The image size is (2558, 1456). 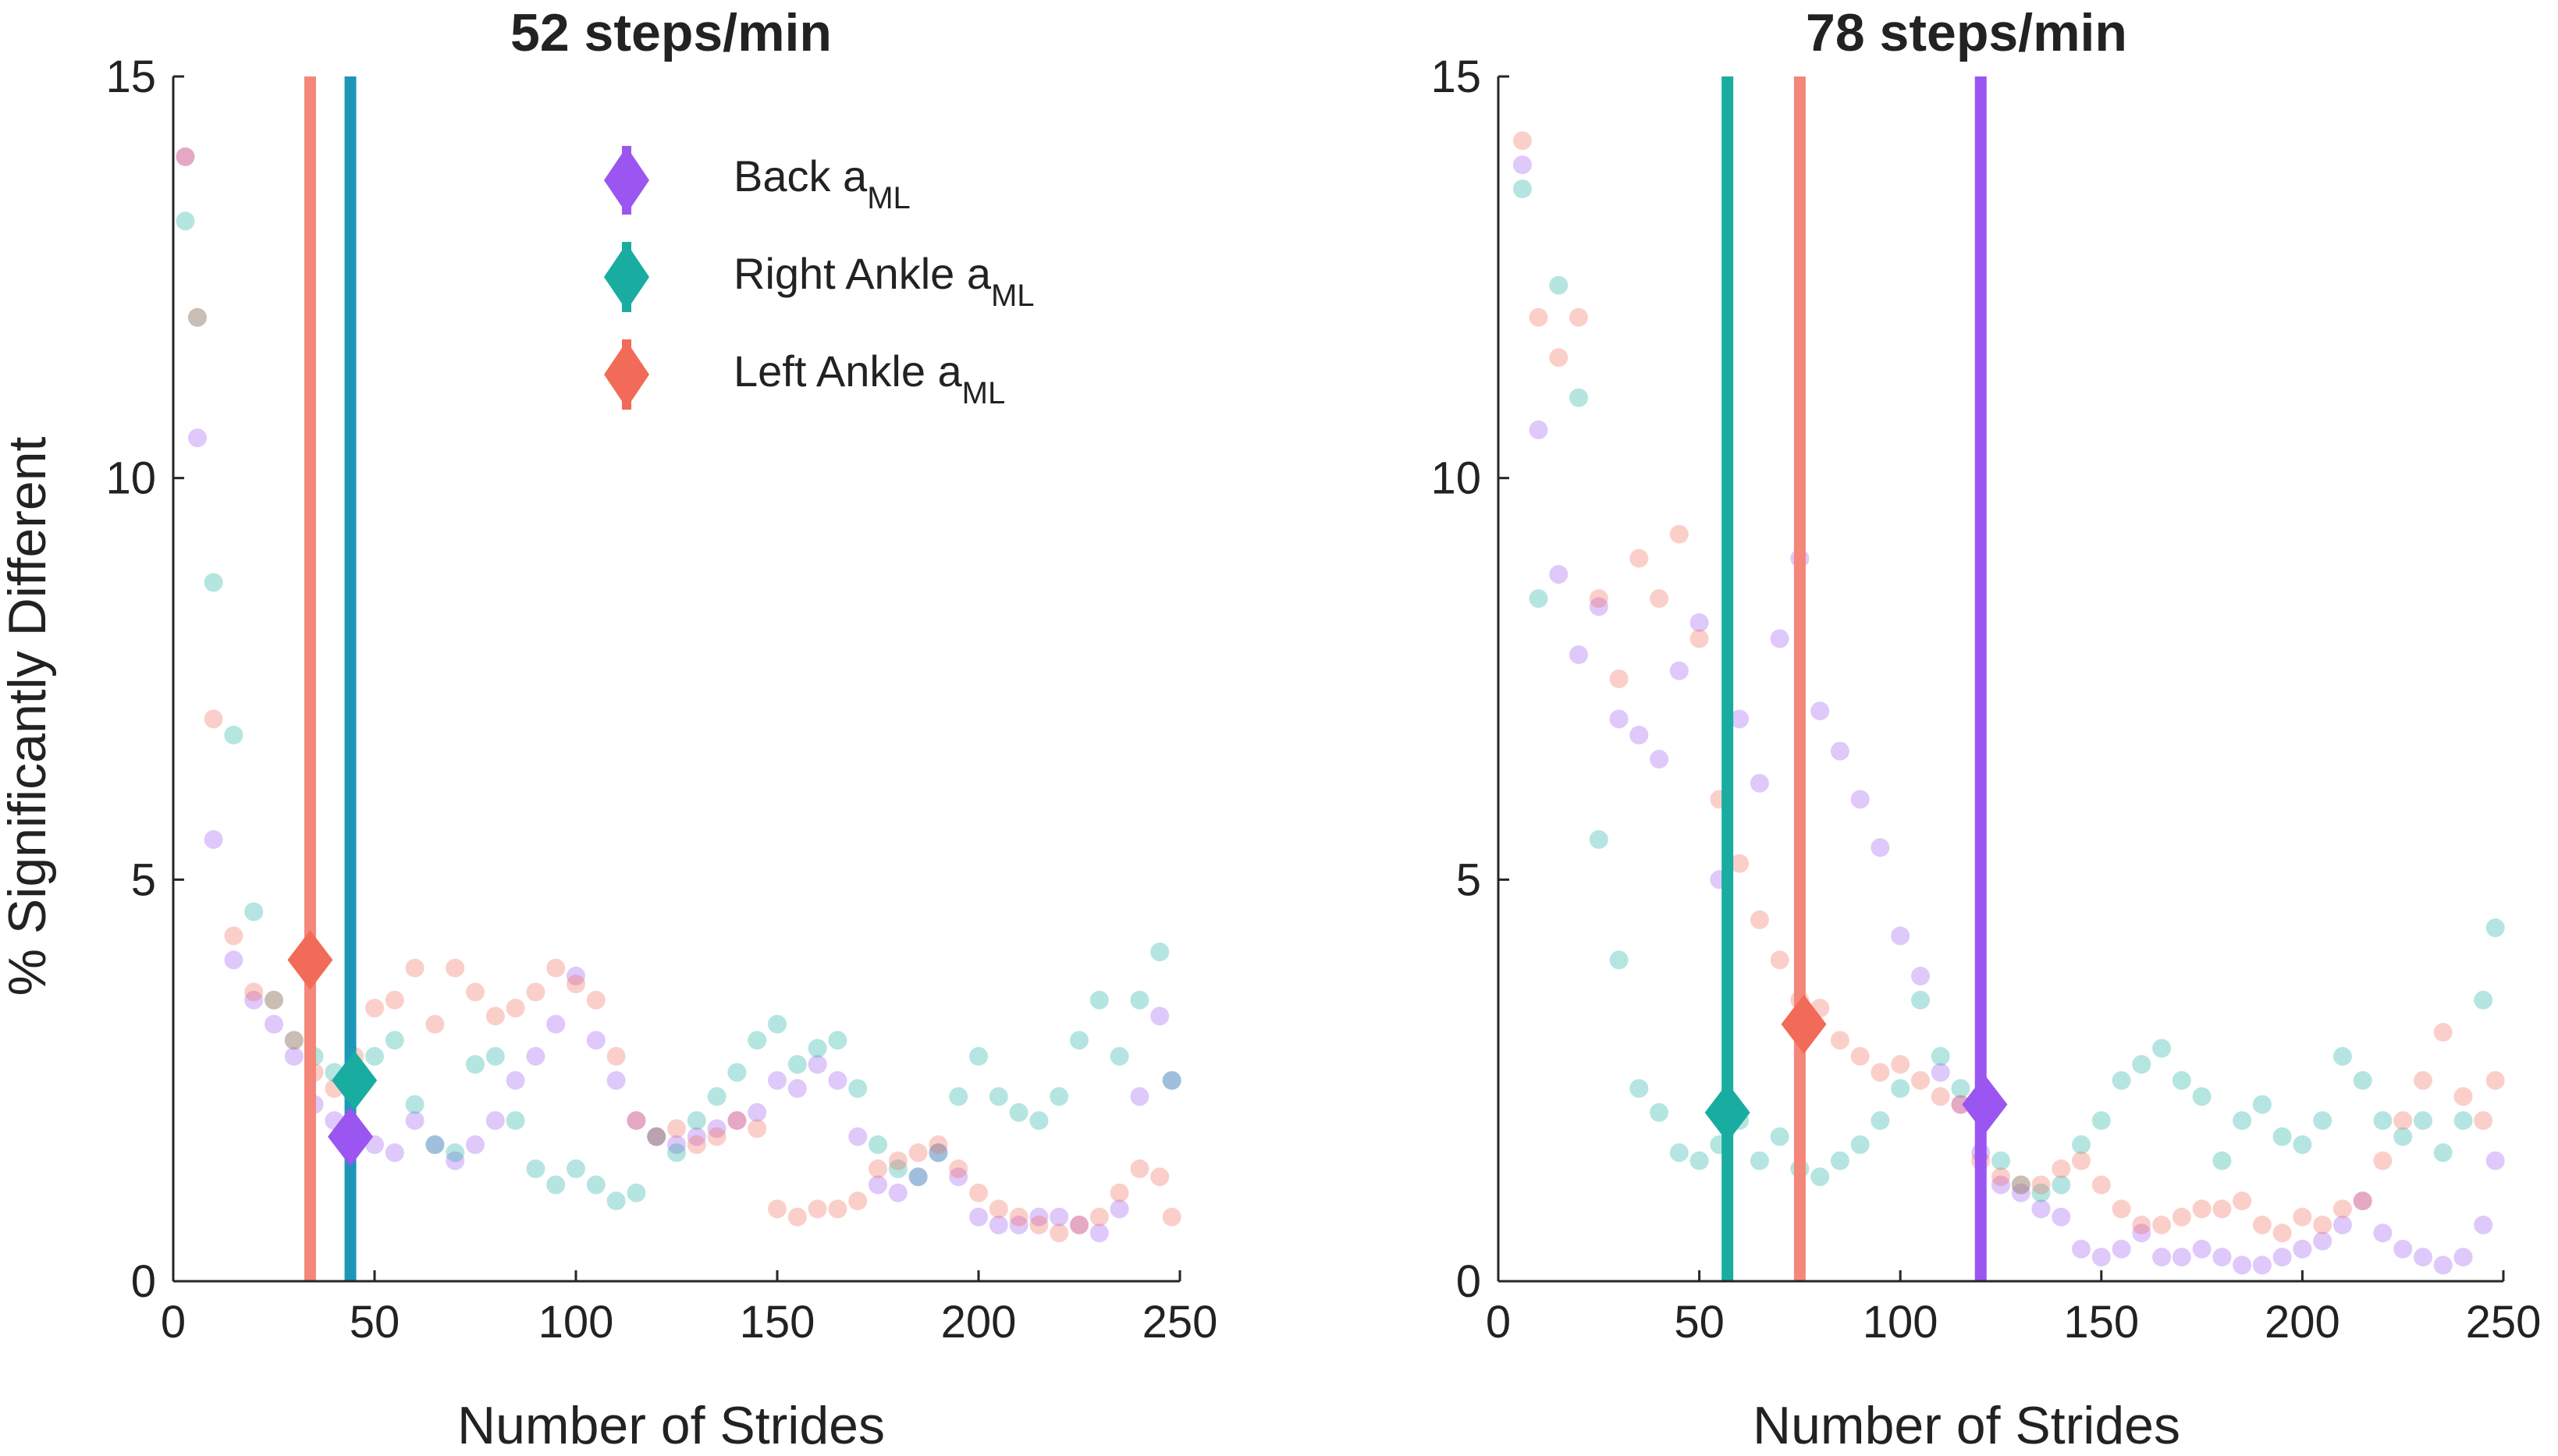 I want to click on legend-marker-back, so click(x=626, y=180).